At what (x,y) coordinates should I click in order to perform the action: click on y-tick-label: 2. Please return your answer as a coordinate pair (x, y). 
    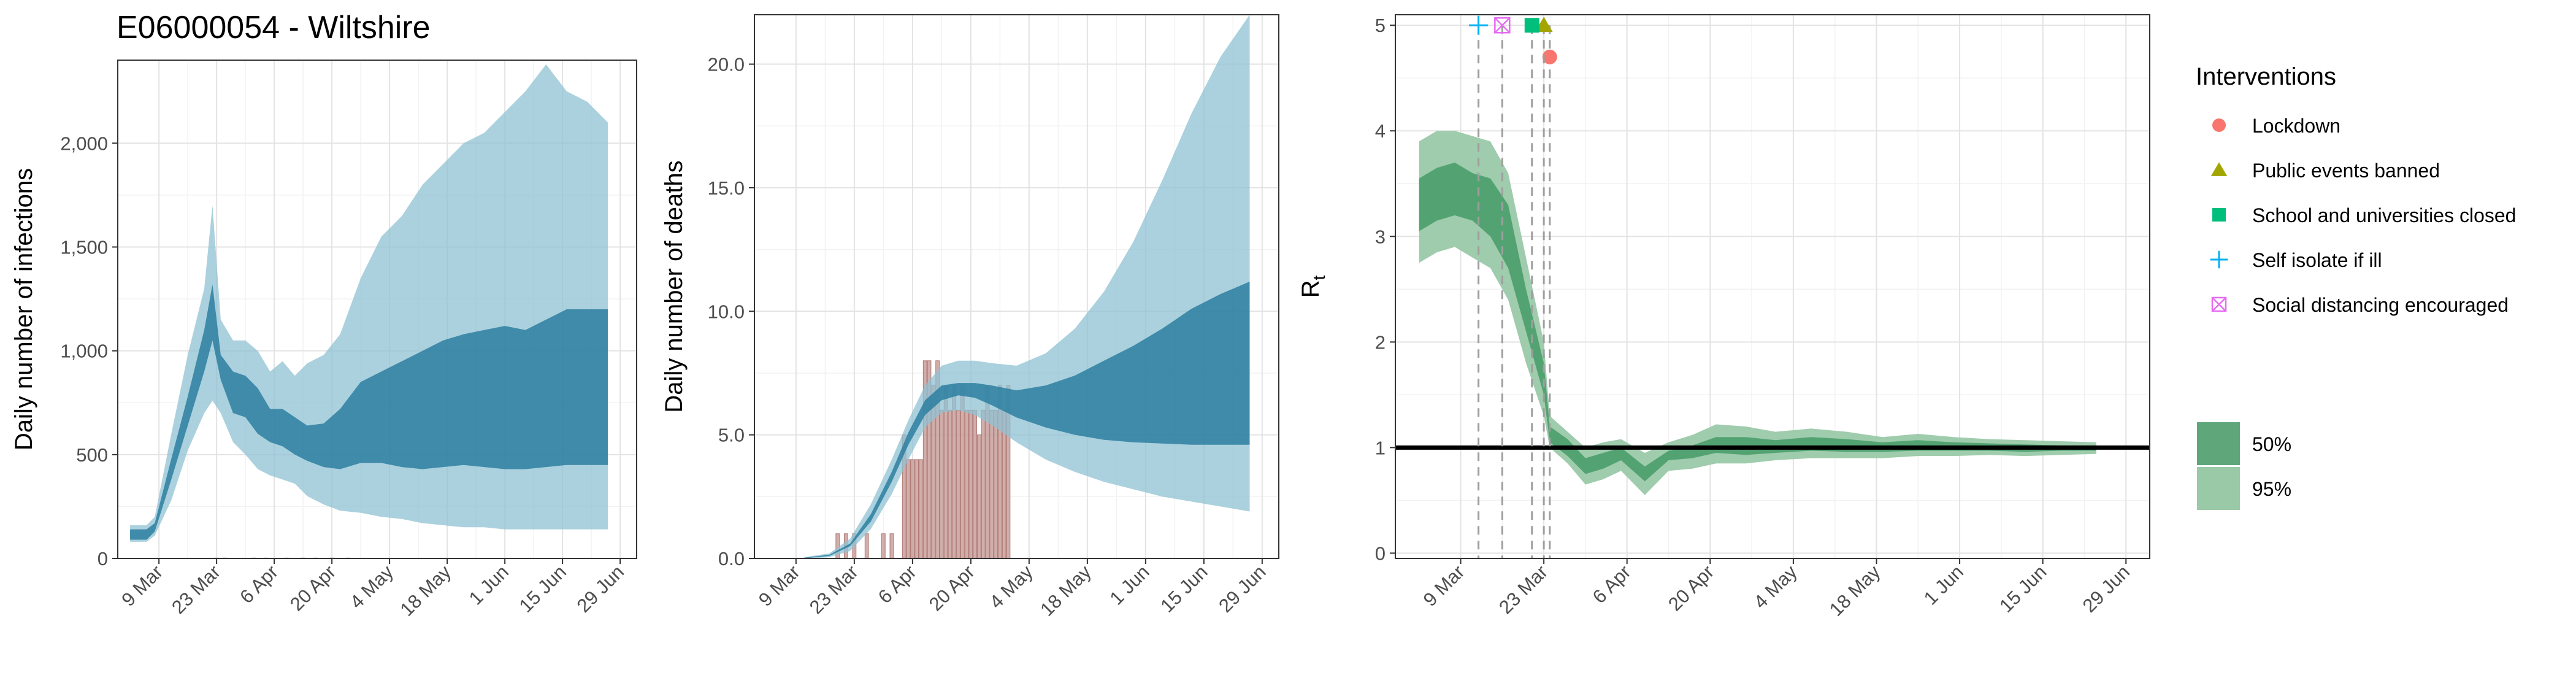
    Looking at the image, I should click on (1380, 342).